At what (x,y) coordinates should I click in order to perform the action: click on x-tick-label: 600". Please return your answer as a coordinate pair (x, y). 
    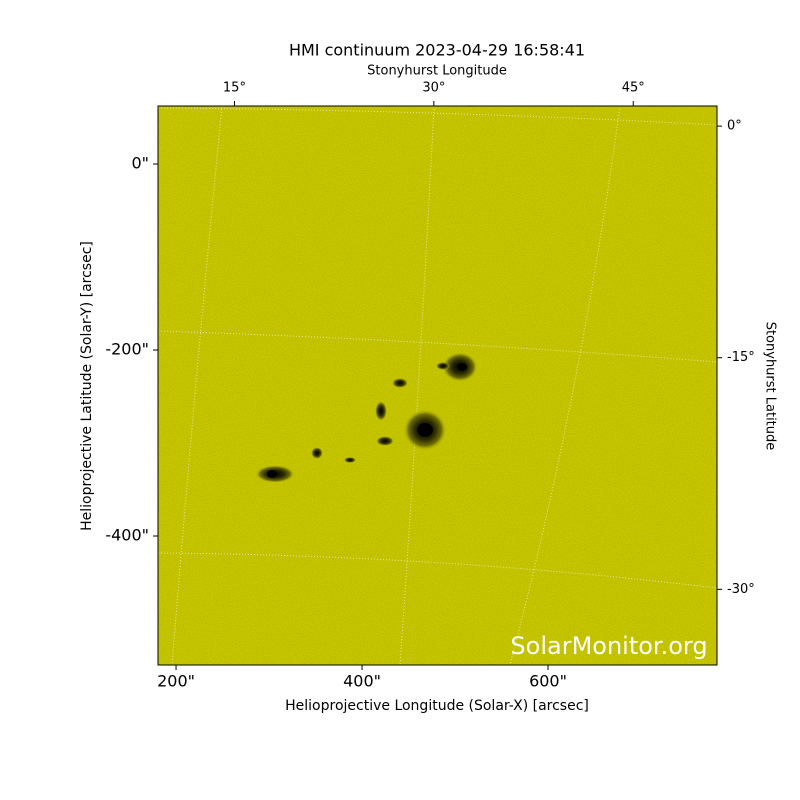
    Looking at the image, I should click on (548, 681).